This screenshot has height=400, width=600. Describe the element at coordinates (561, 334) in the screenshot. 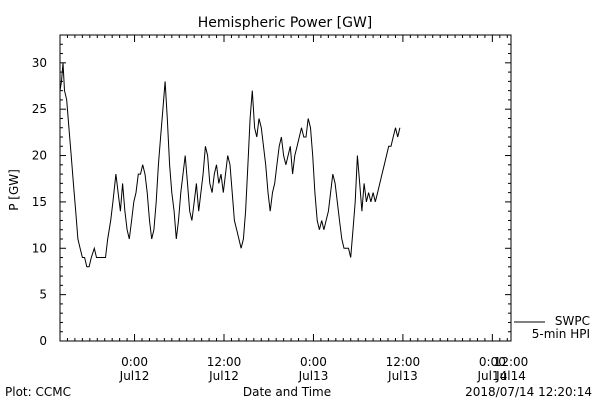

I see `legend-line-2: 5-min HPI` at that location.